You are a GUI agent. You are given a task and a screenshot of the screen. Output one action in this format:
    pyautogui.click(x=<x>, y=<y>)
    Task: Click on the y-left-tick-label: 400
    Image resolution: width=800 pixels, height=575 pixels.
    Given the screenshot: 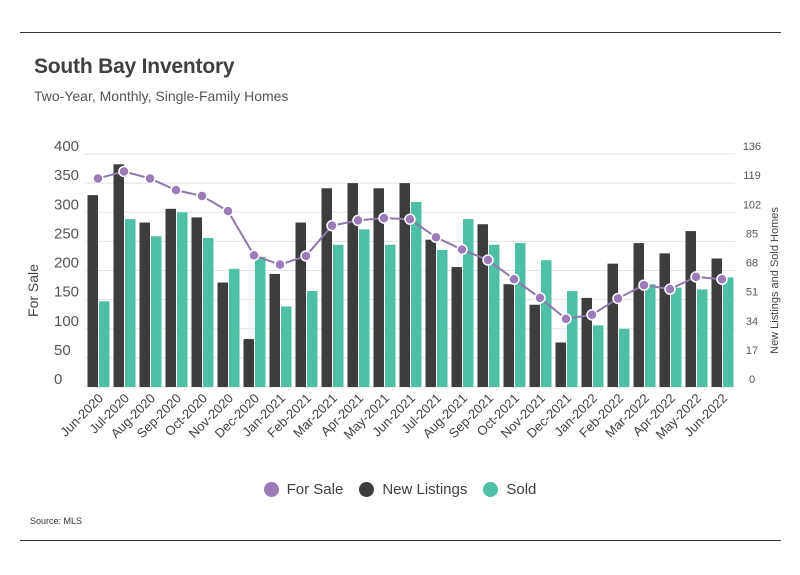 What is the action you would take?
    pyautogui.click(x=66, y=146)
    